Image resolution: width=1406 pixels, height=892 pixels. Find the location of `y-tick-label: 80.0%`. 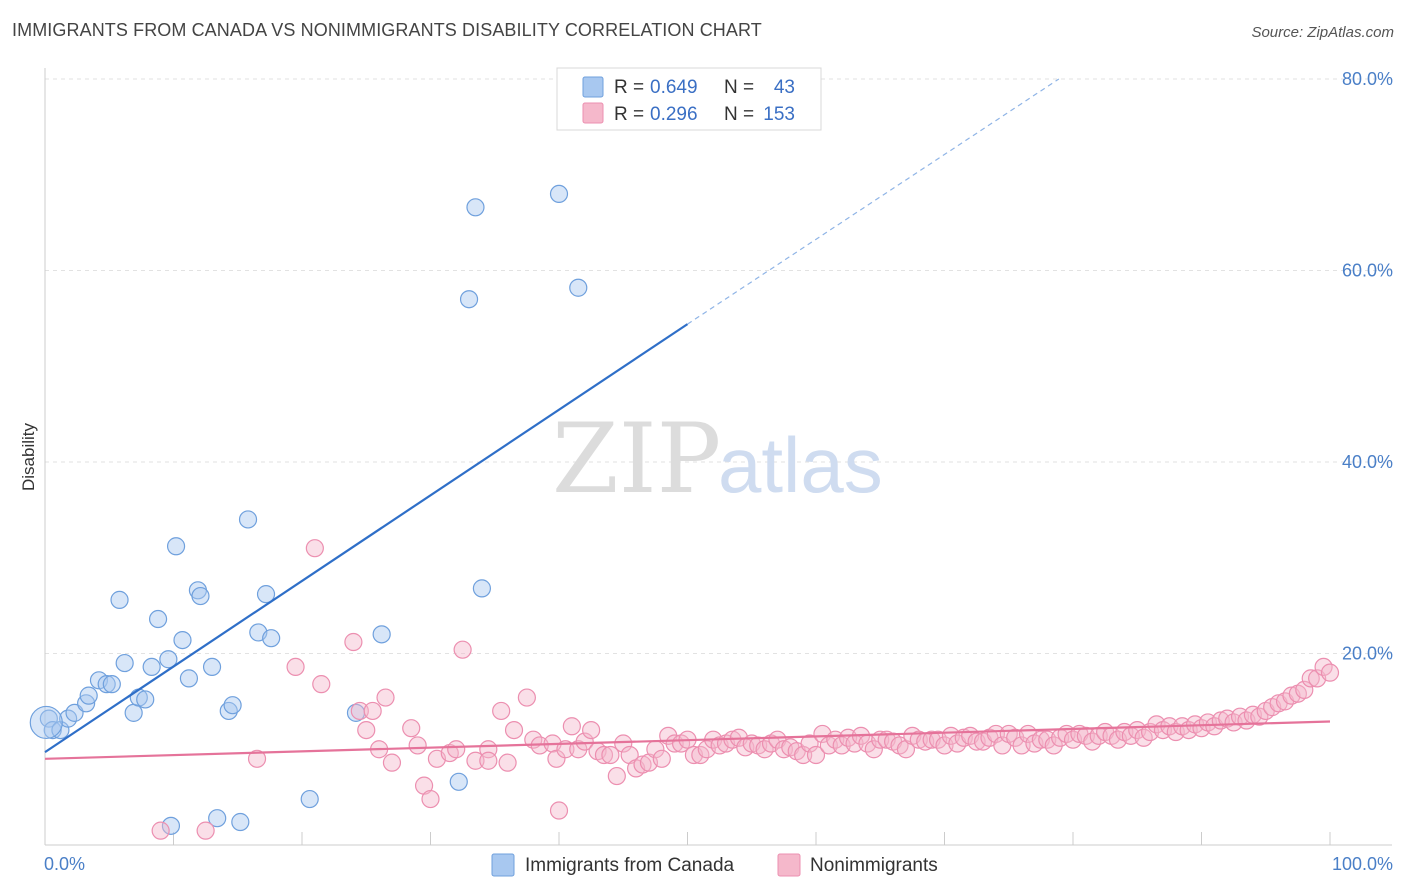

y-tick-label: 80.0% is located at coordinates (1367, 79).